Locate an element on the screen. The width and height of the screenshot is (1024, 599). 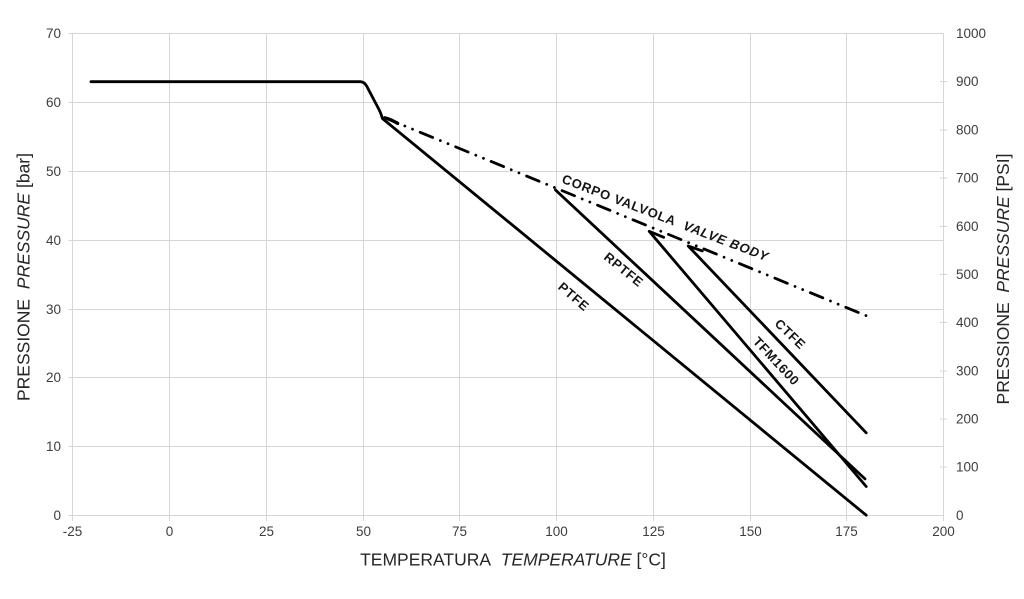
svg-text: 400 is located at coordinates (967, 322).